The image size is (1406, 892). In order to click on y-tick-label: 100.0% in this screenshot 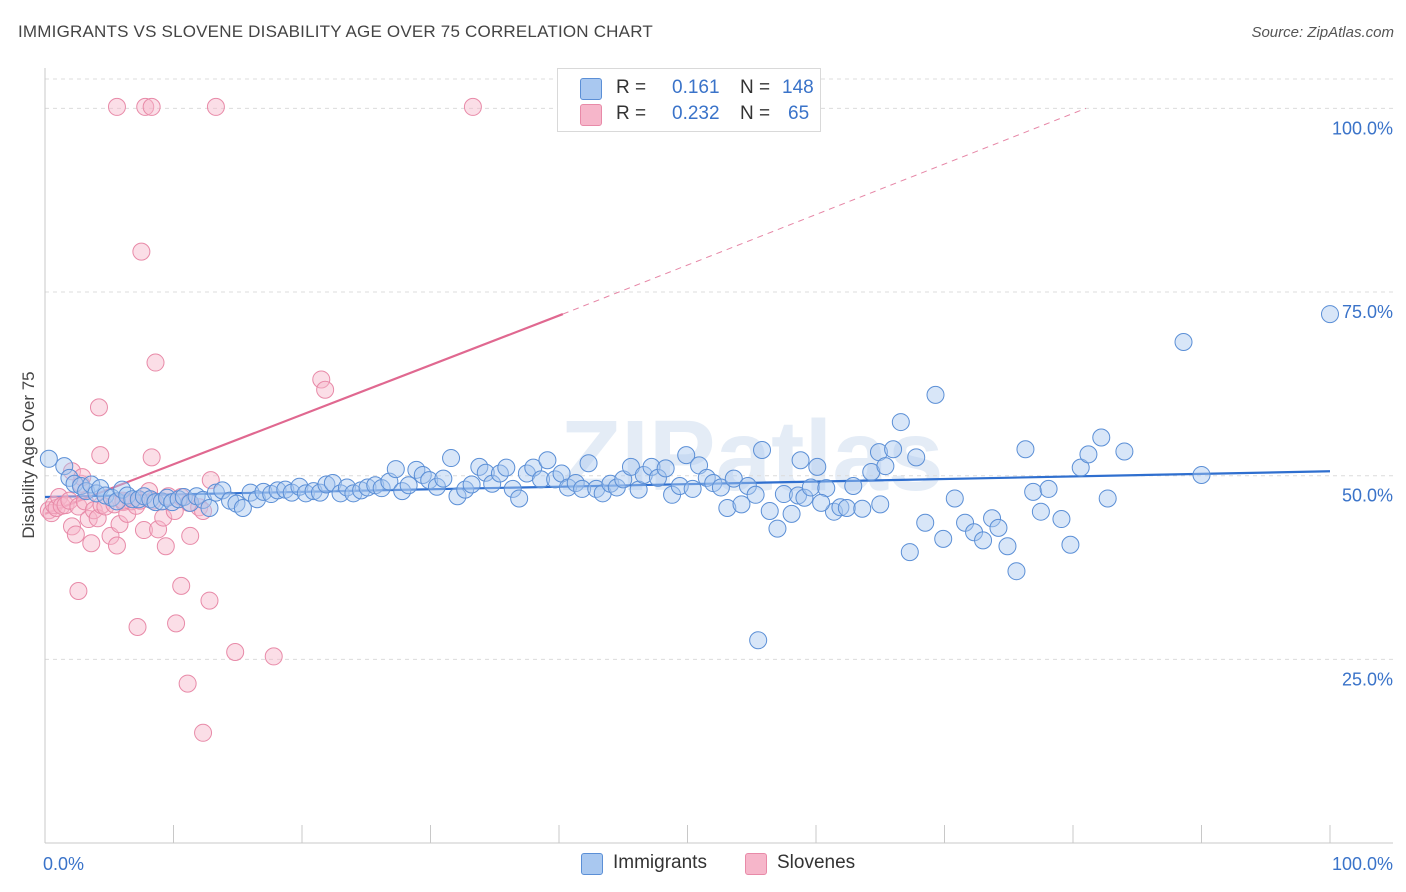, I will do `click(1362, 128)`.